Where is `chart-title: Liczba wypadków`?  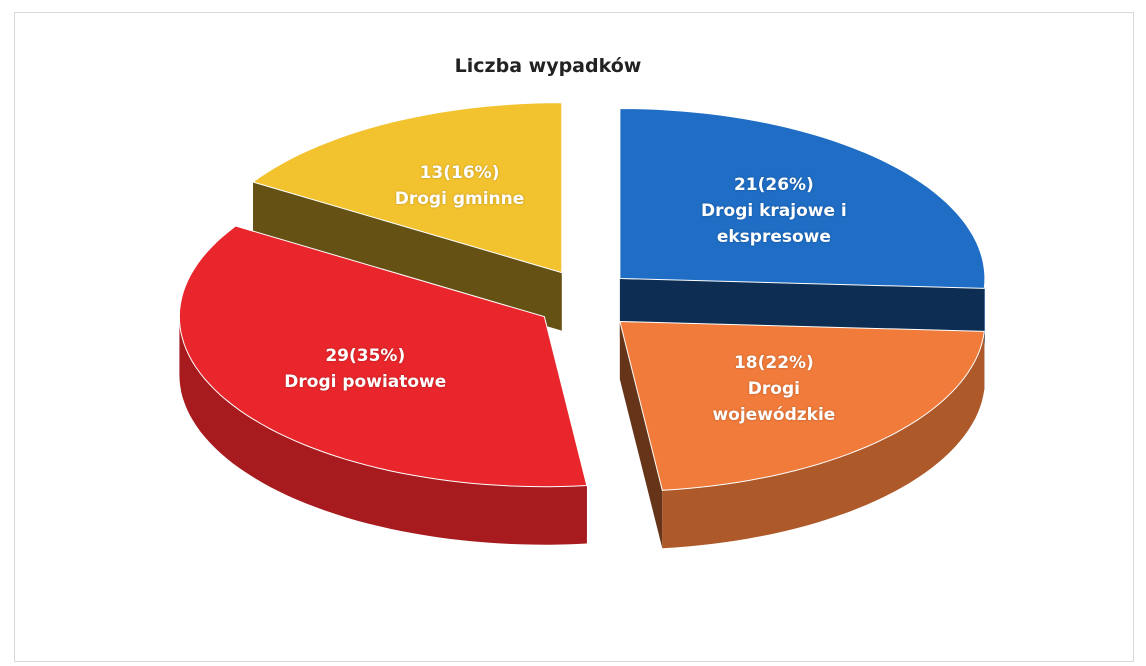 chart-title: Liczba wypadków is located at coordinates (548, 66).